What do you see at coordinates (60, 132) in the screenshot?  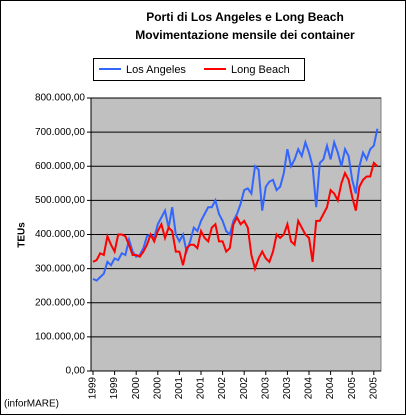 I see `y-tick-label: 700.000,00` at bounding box center [60, 132].